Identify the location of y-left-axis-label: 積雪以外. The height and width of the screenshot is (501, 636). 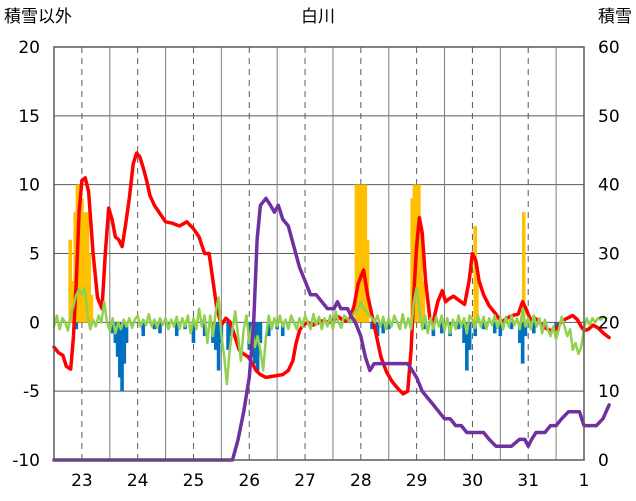
(38, 17).